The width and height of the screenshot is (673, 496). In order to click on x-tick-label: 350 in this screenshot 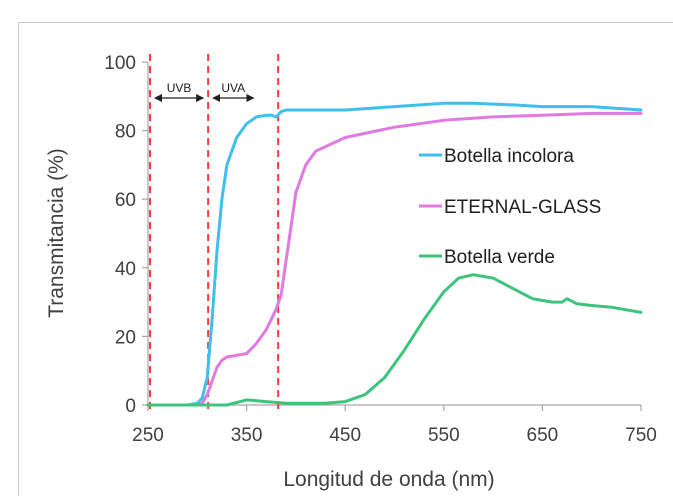, I will do `click(247, 435)`.